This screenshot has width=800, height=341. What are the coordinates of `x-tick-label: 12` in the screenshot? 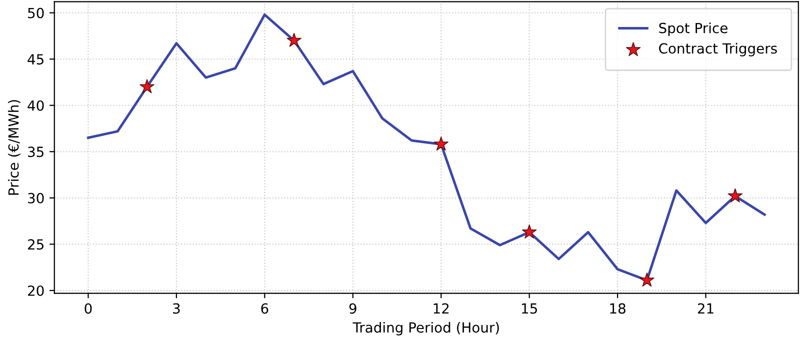 It's located at (441, 308).